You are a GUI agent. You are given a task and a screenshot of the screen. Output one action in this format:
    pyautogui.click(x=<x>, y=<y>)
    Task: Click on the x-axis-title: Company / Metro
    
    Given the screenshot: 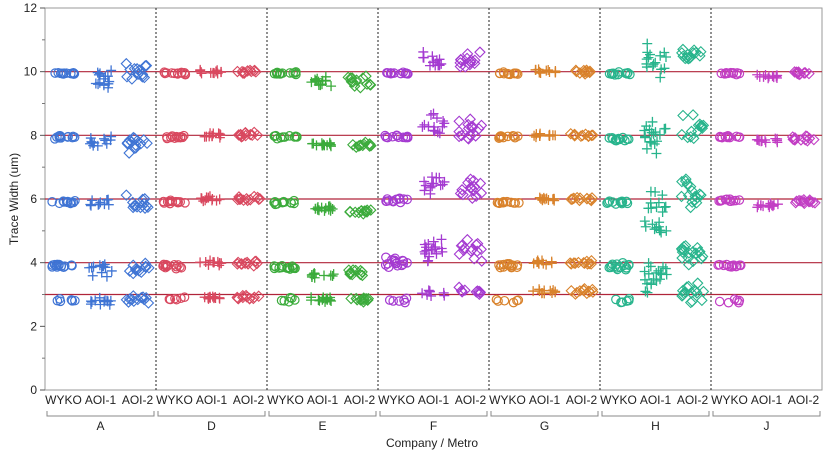 What is the action you would take?
    pyautogui.click(x=432, y=443)
    